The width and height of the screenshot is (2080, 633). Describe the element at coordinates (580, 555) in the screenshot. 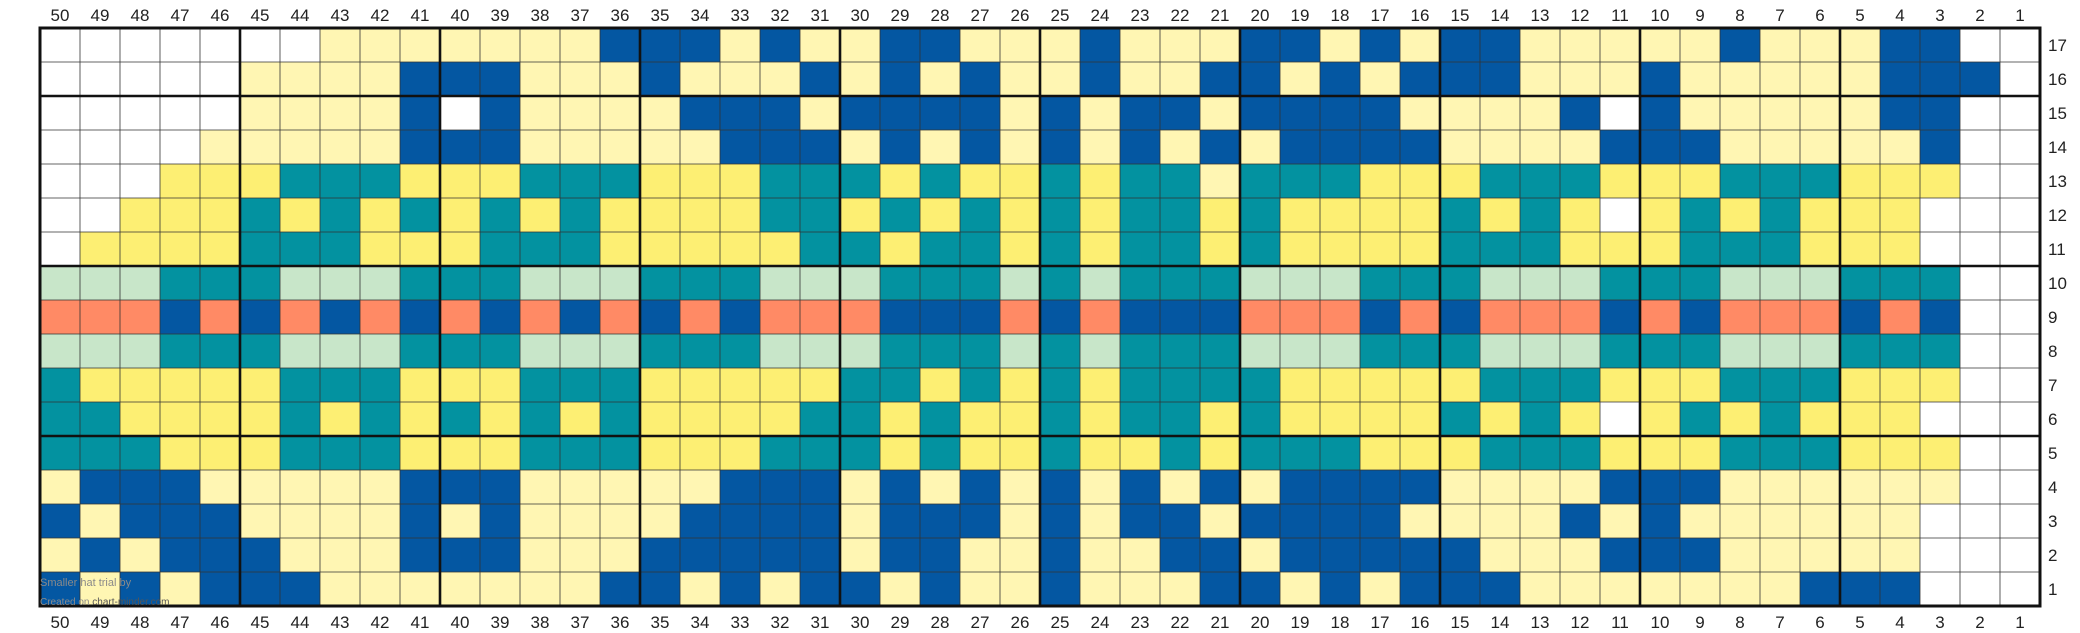

I see `cell-r2-c37` at that location.